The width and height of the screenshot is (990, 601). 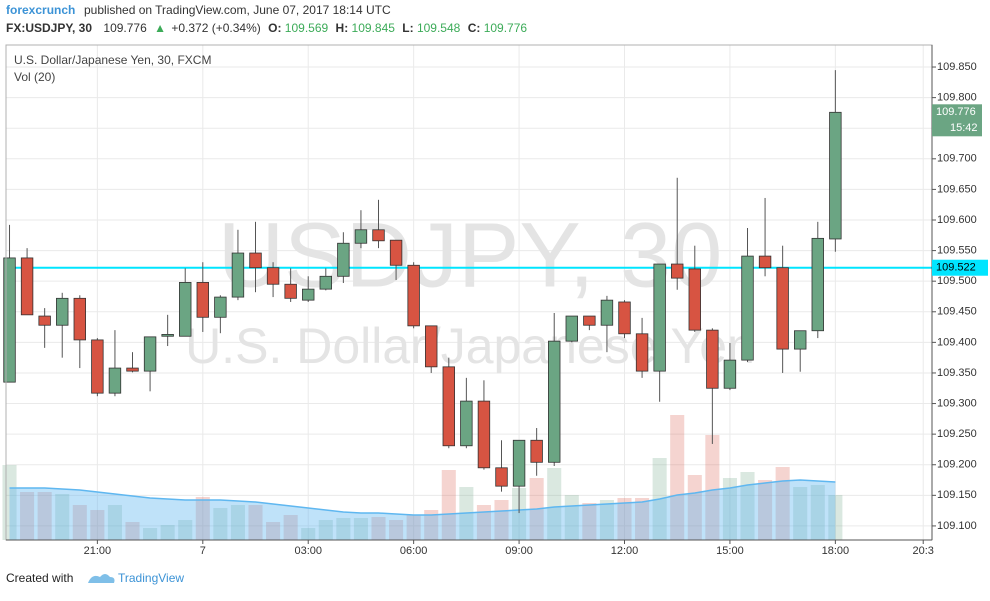 I want to click on x-tick-label: 03:00, so click(x=308, y=551).